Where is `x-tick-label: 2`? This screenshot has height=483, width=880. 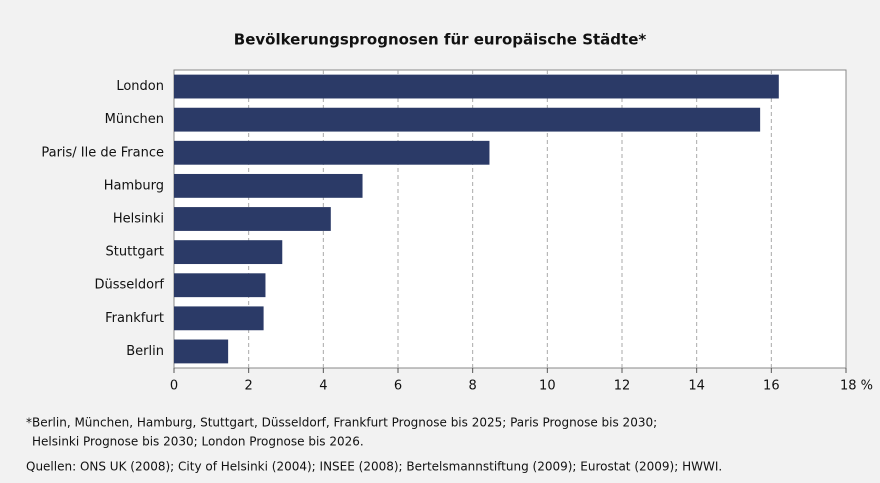
x-tick-label: 2 is located at coordinates (249, 386).